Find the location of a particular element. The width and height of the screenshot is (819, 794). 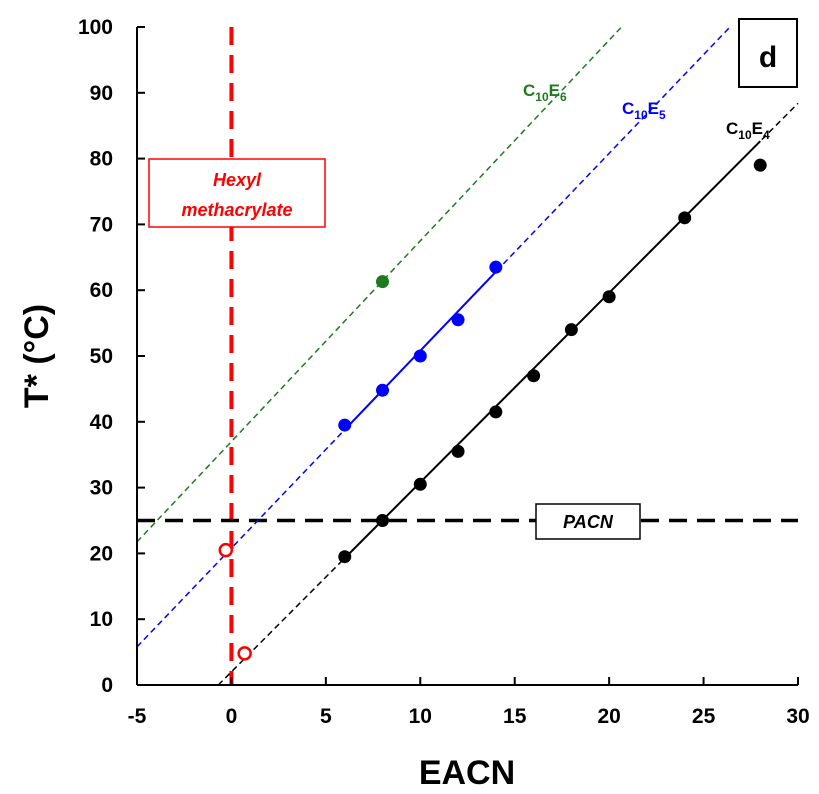

y-tick-label: 20 is located at coordinates (101, 553).